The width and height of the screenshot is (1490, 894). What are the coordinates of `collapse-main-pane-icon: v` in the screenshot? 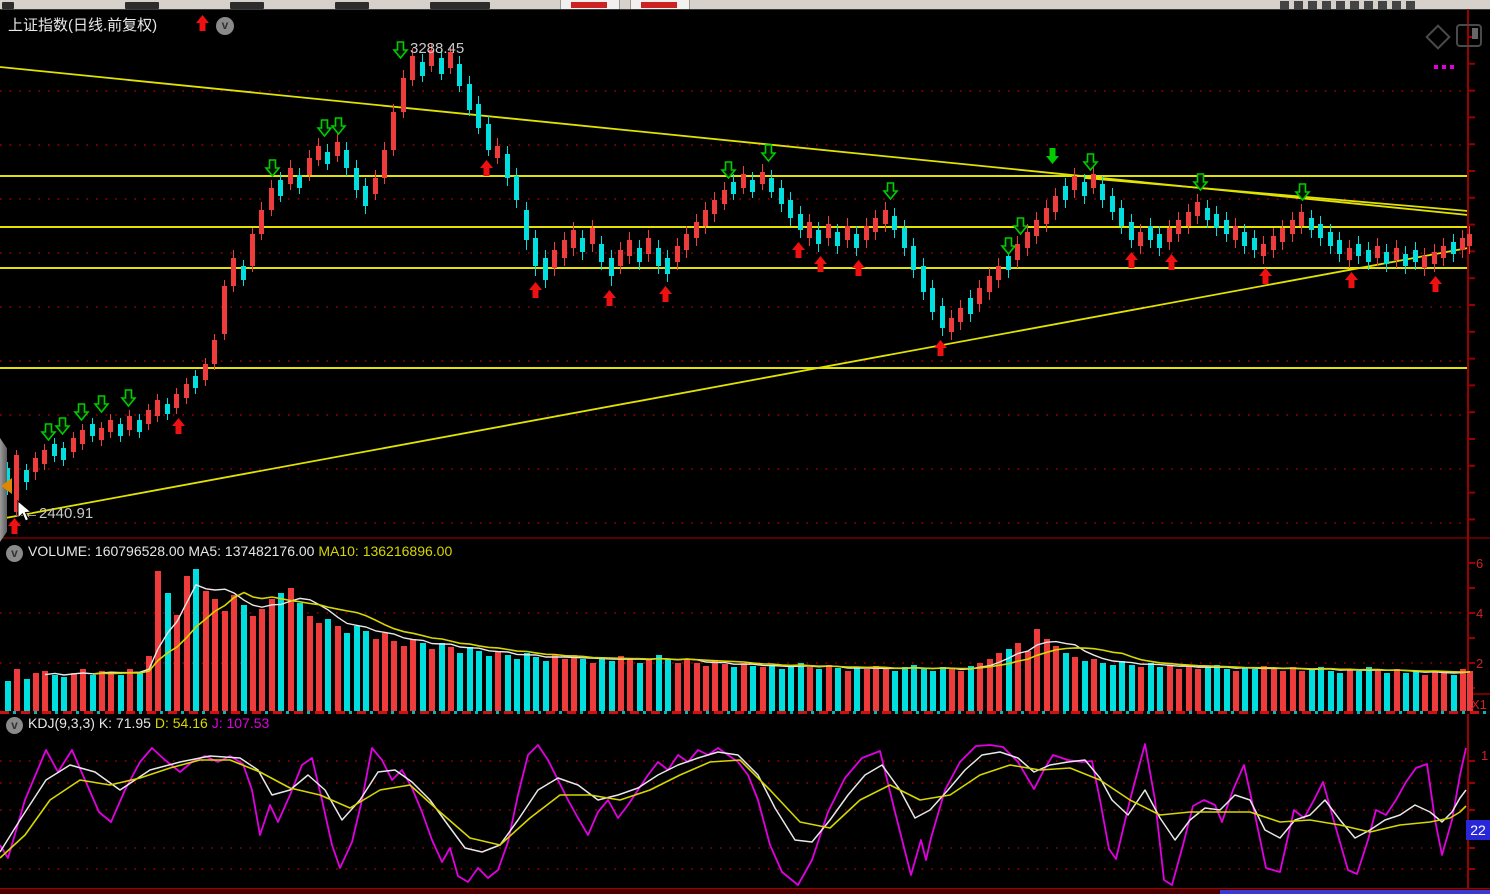 It's located at (225, 26).